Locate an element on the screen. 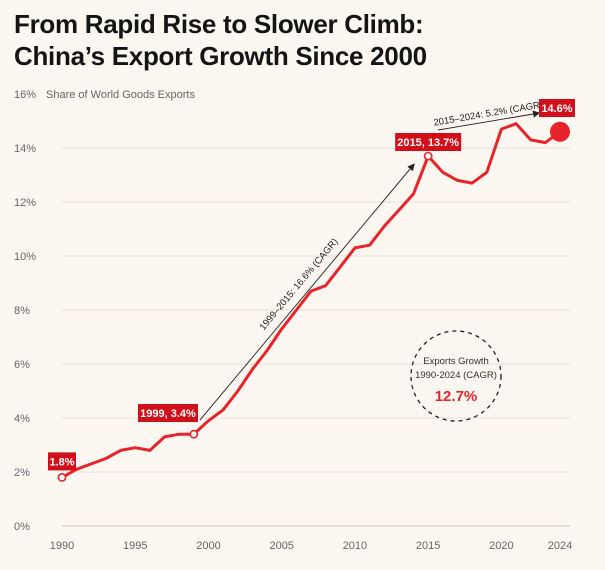 The height and width of the screenshot is (570, 605). x-tick-label: 2024 is located at coordinates (560, 546).